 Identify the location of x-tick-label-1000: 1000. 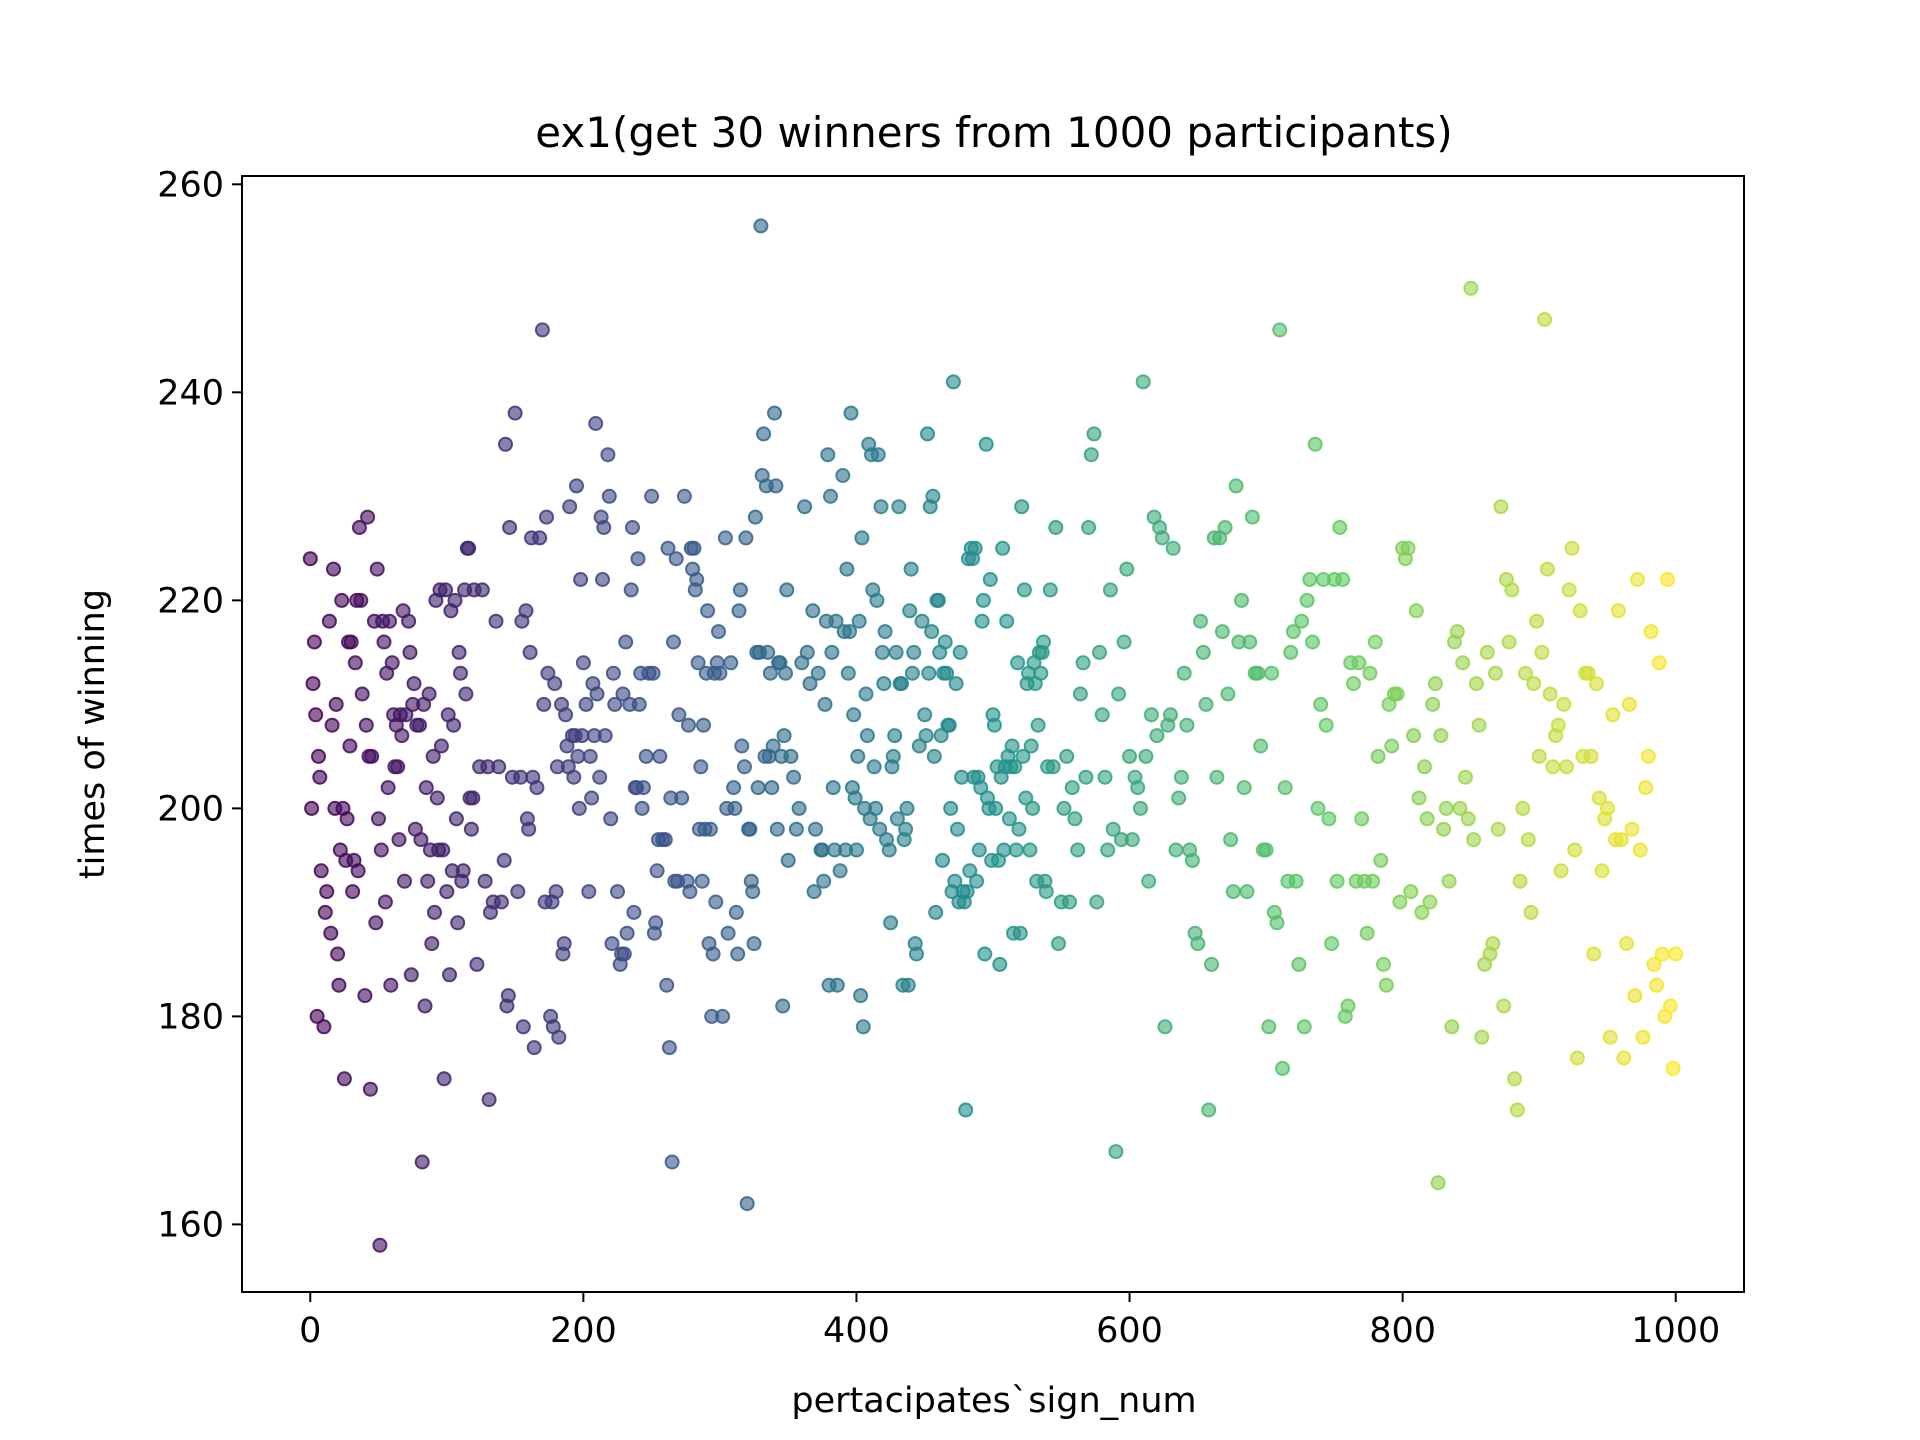
(1675, 1331).